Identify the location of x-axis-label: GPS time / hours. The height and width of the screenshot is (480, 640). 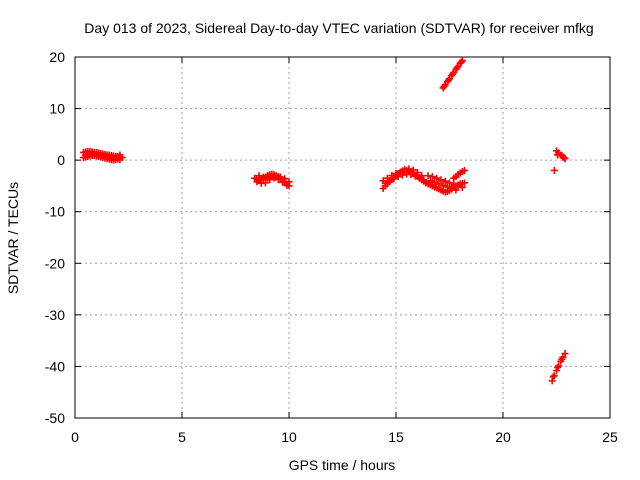
(342, 465).